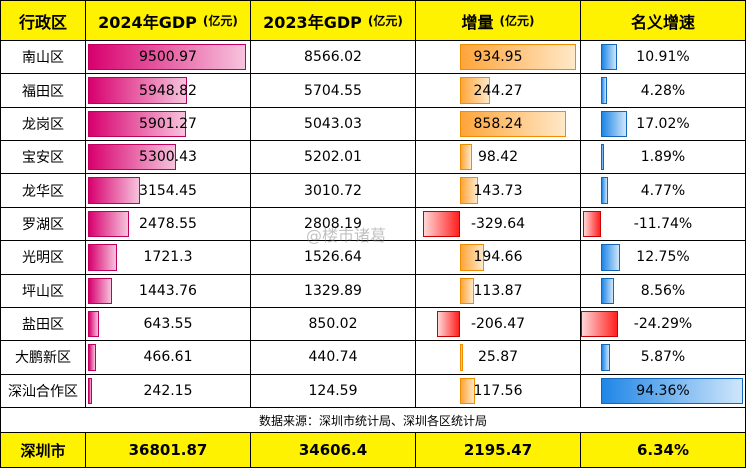 This screenshot has width=746, height=469. I want to click on gdp2023-cell: 8566.02, so click(333, 58).